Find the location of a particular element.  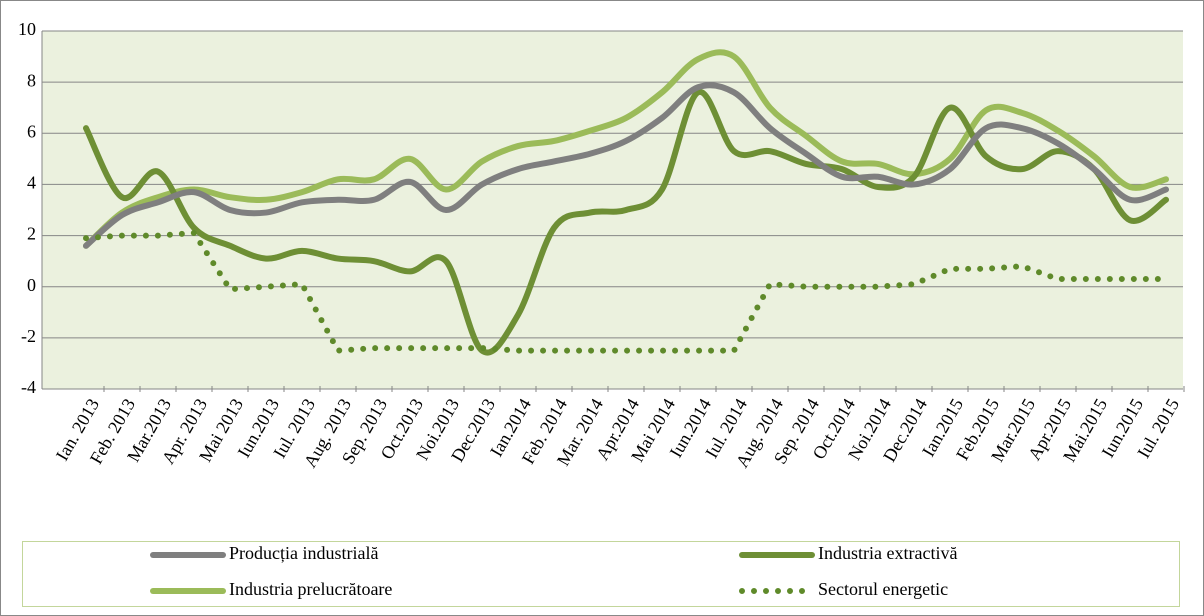

legend-label: Producția industrială is located at coordinates (303, 553).